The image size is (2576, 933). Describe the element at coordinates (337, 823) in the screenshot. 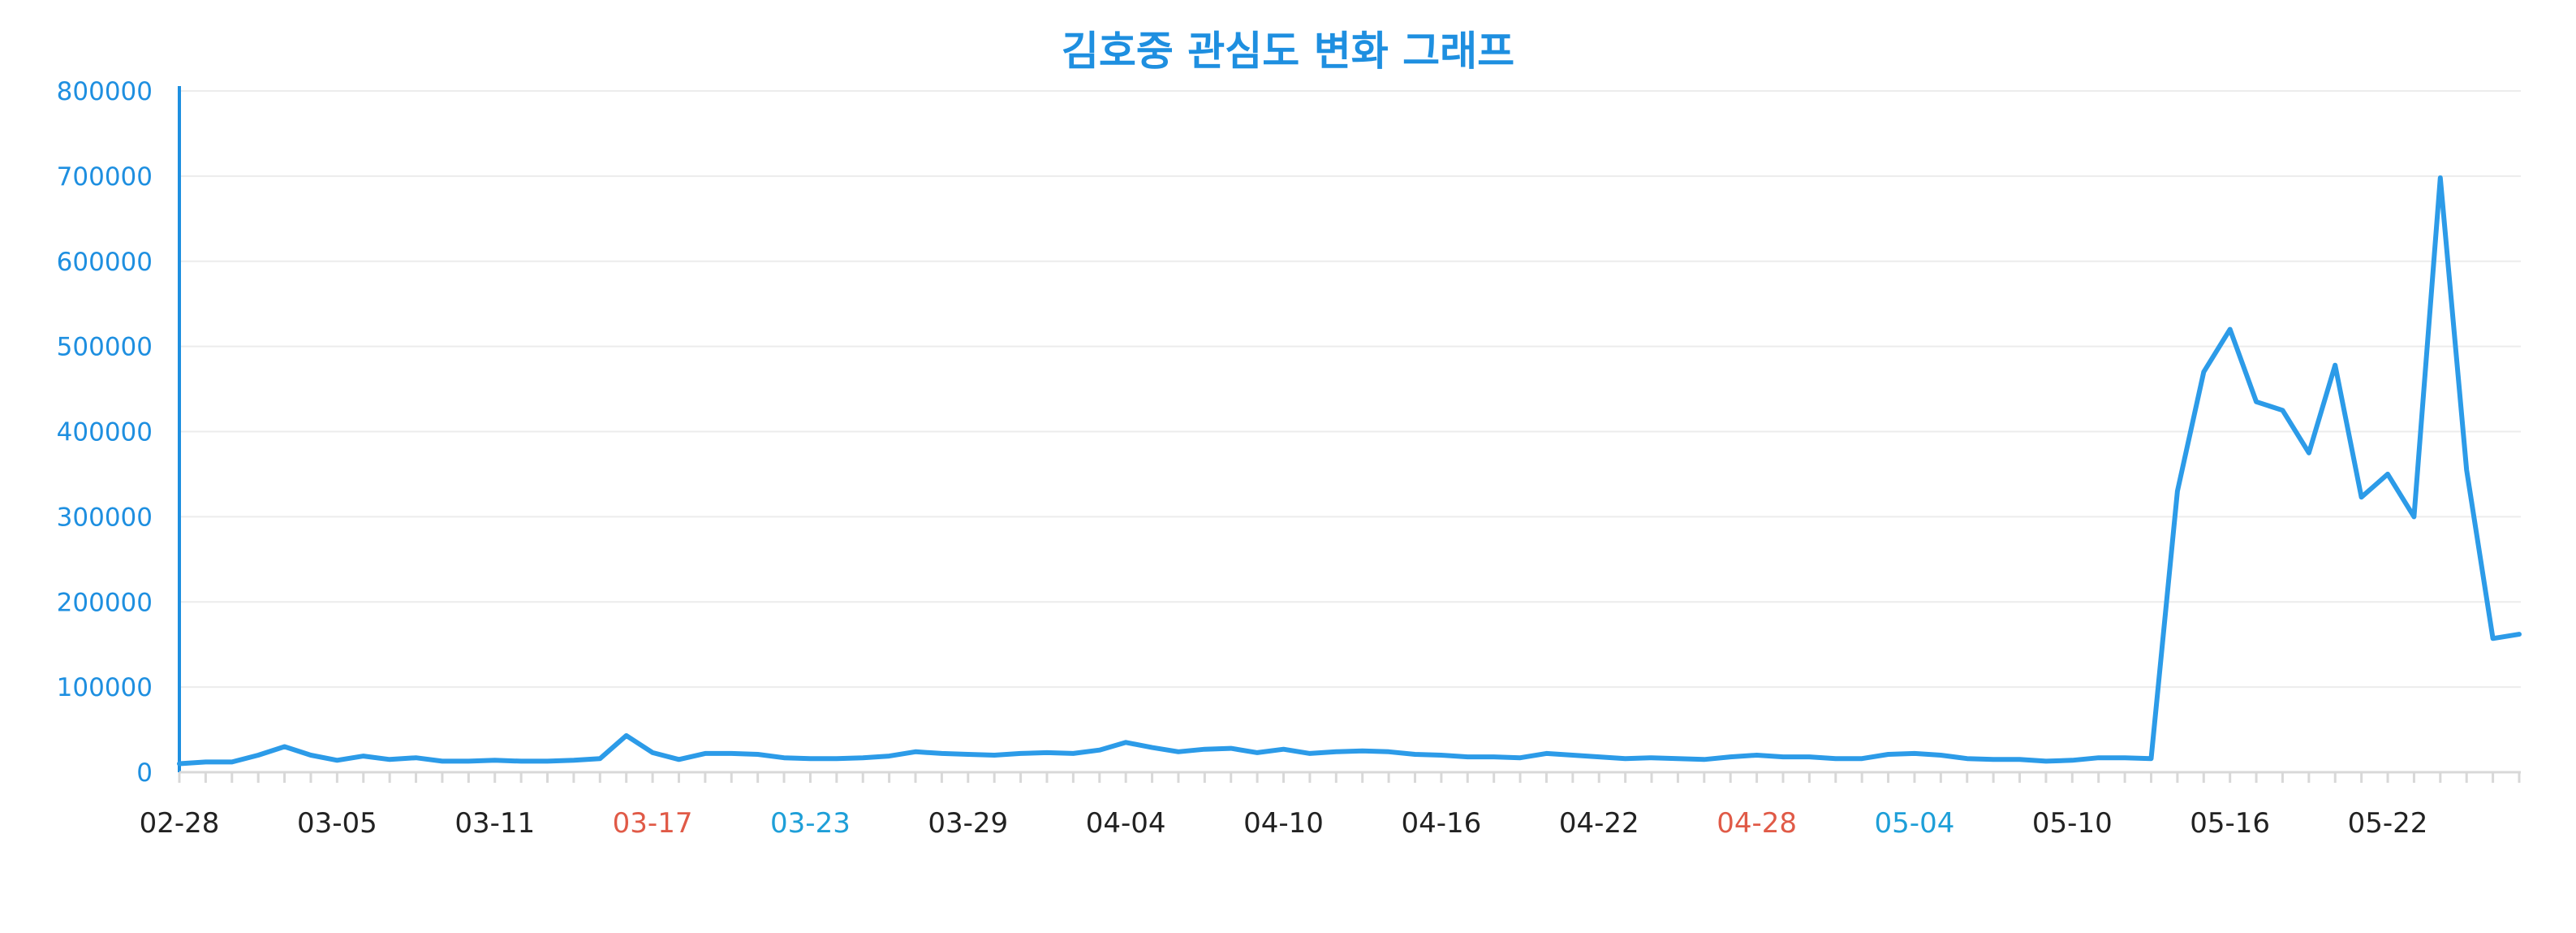

I see `x-tick-label: 03-05` at that location.